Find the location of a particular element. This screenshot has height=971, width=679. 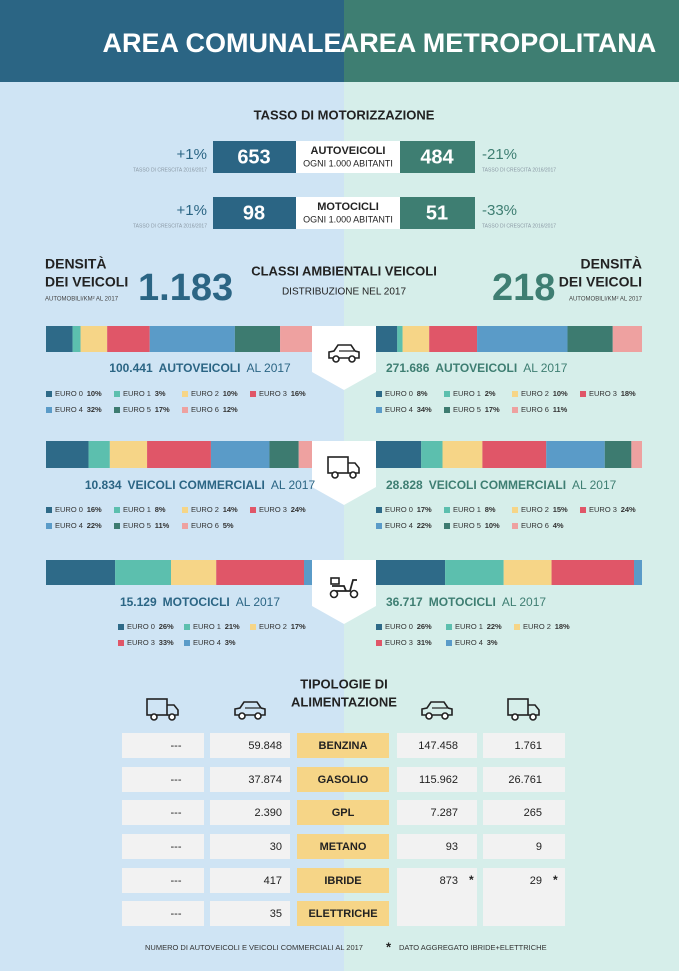

right-value: 484 is located at coordinates (437, 157).